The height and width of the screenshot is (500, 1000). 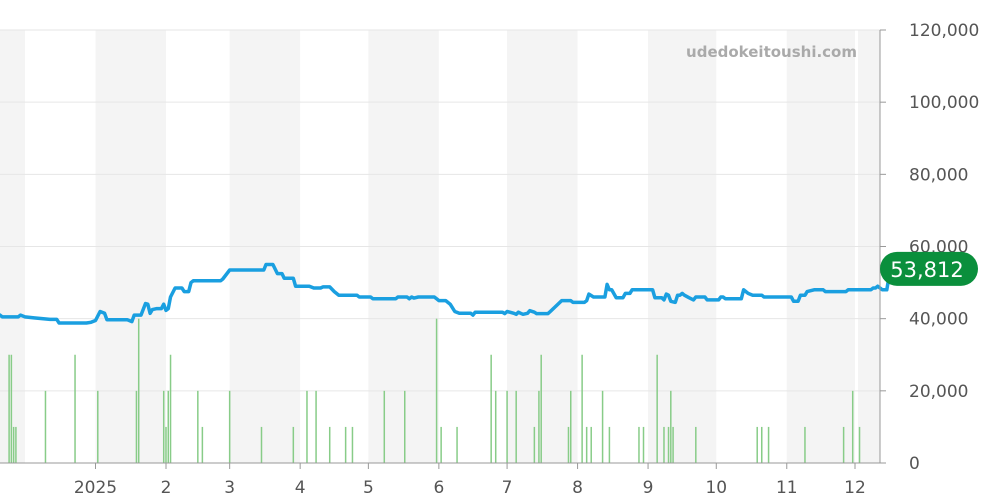 What do you see at coordinates (507, 488) in the screenshot?
I see `x-tick-label: 7` at bounding box center [507, 488].